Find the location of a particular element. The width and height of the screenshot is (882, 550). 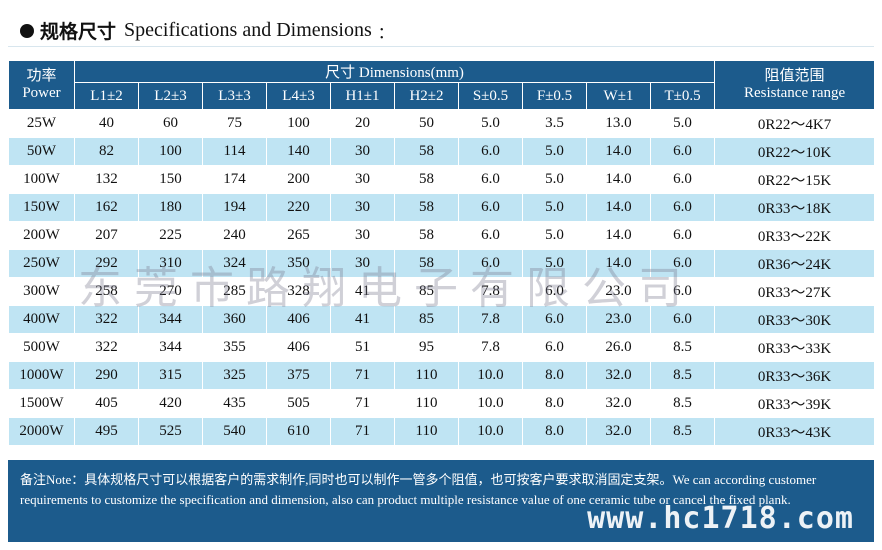

resistance-cell: 0R22～10K is located at coordinates (795, 151).